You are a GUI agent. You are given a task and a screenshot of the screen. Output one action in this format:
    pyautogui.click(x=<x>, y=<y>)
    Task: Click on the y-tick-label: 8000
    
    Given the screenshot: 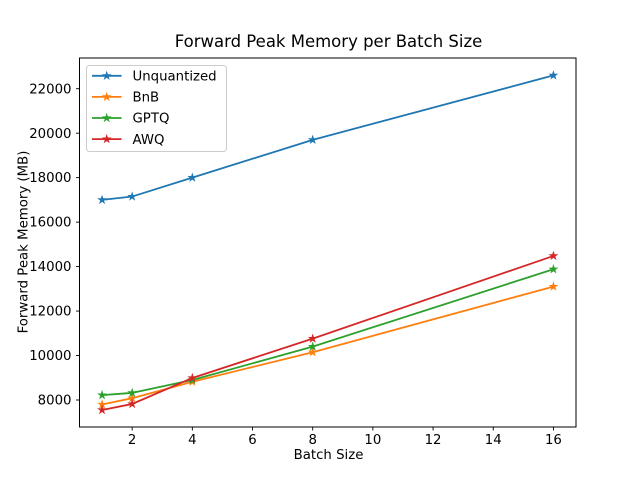 What is the action you would take?
    pyautogui.click(x=55, y=401)
    